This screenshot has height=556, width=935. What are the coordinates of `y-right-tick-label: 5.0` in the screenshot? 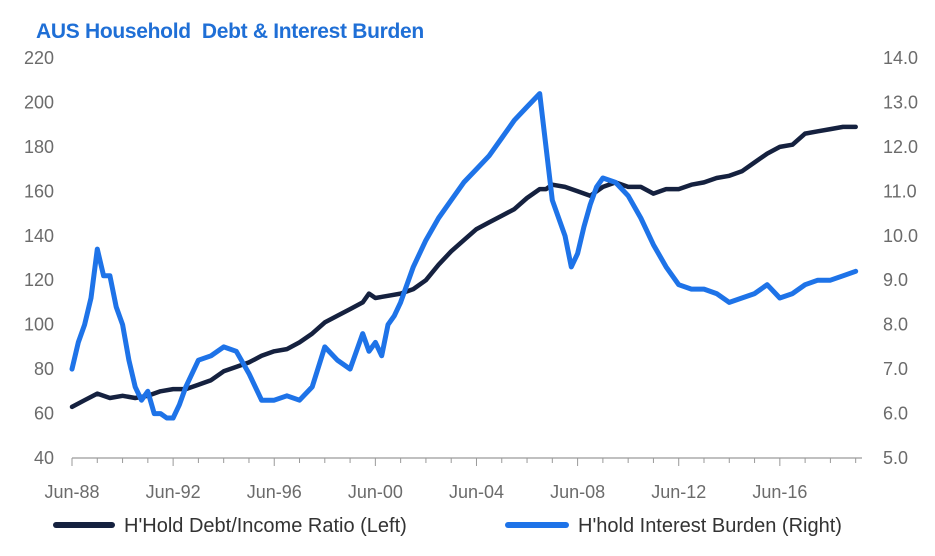 It's located at (895, 458).